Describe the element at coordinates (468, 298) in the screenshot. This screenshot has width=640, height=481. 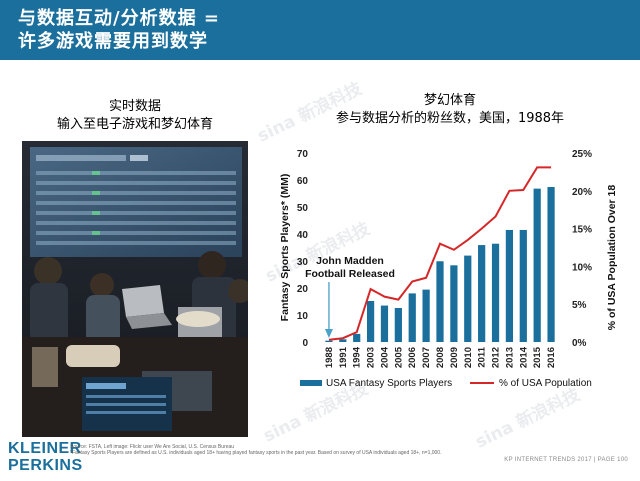
I see `bar-2010` at that location.